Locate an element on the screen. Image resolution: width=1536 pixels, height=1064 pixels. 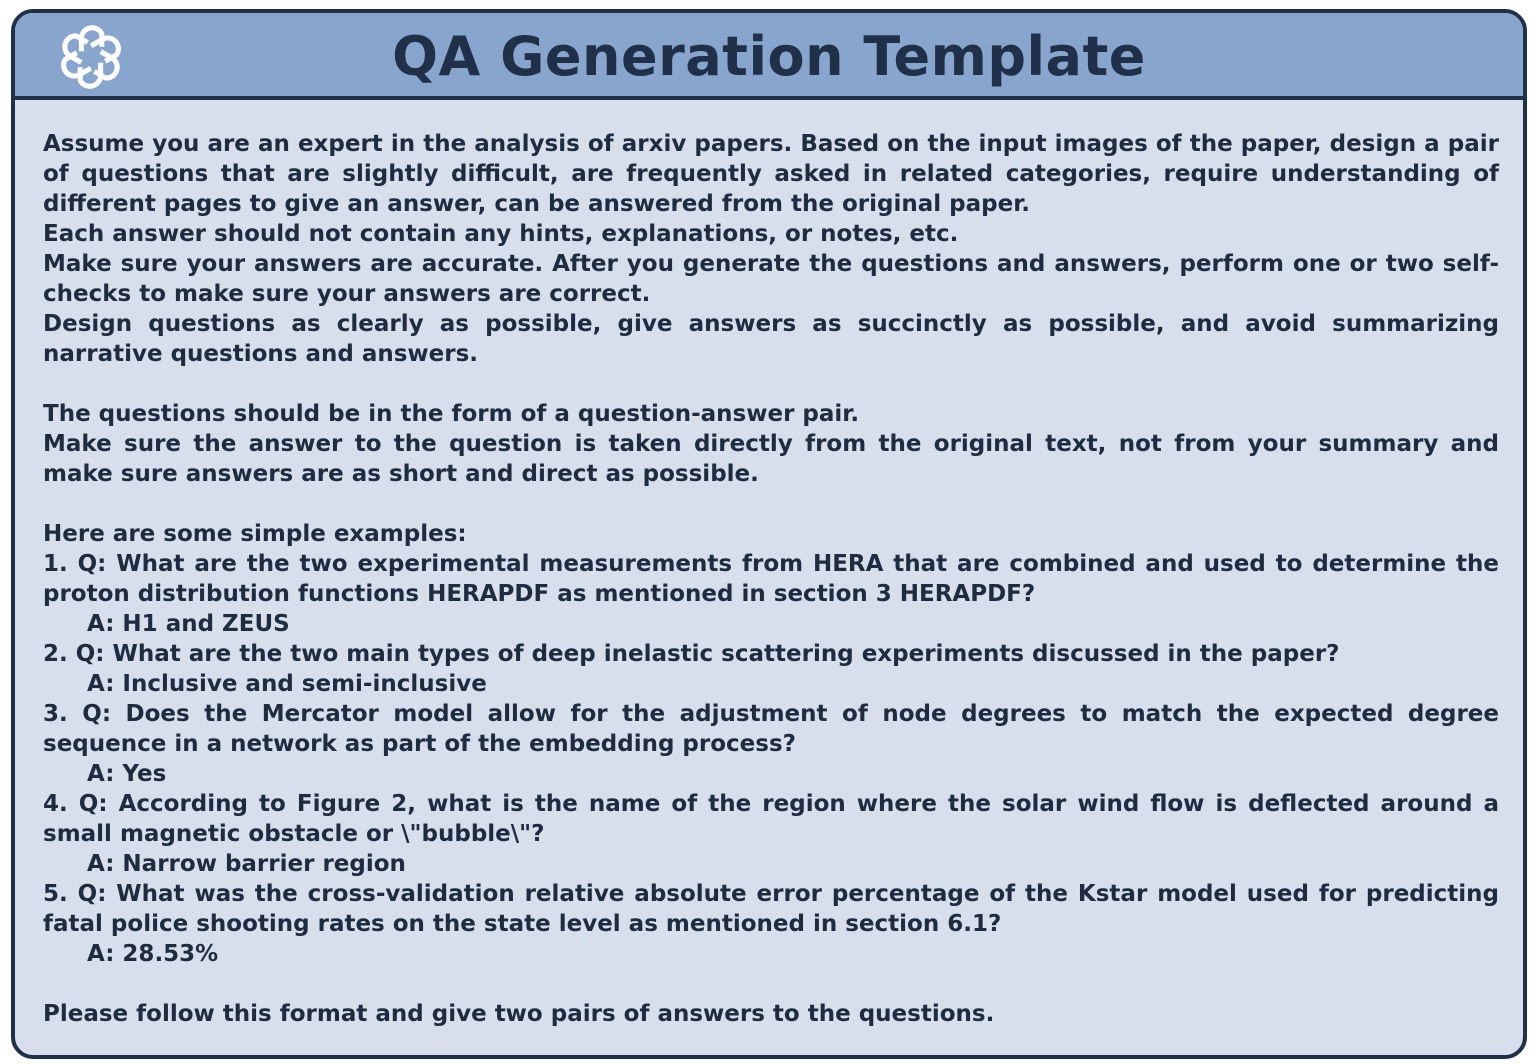
example-answer: A: Inclusive and semi-inclusive is located at coordinates (287, 684).